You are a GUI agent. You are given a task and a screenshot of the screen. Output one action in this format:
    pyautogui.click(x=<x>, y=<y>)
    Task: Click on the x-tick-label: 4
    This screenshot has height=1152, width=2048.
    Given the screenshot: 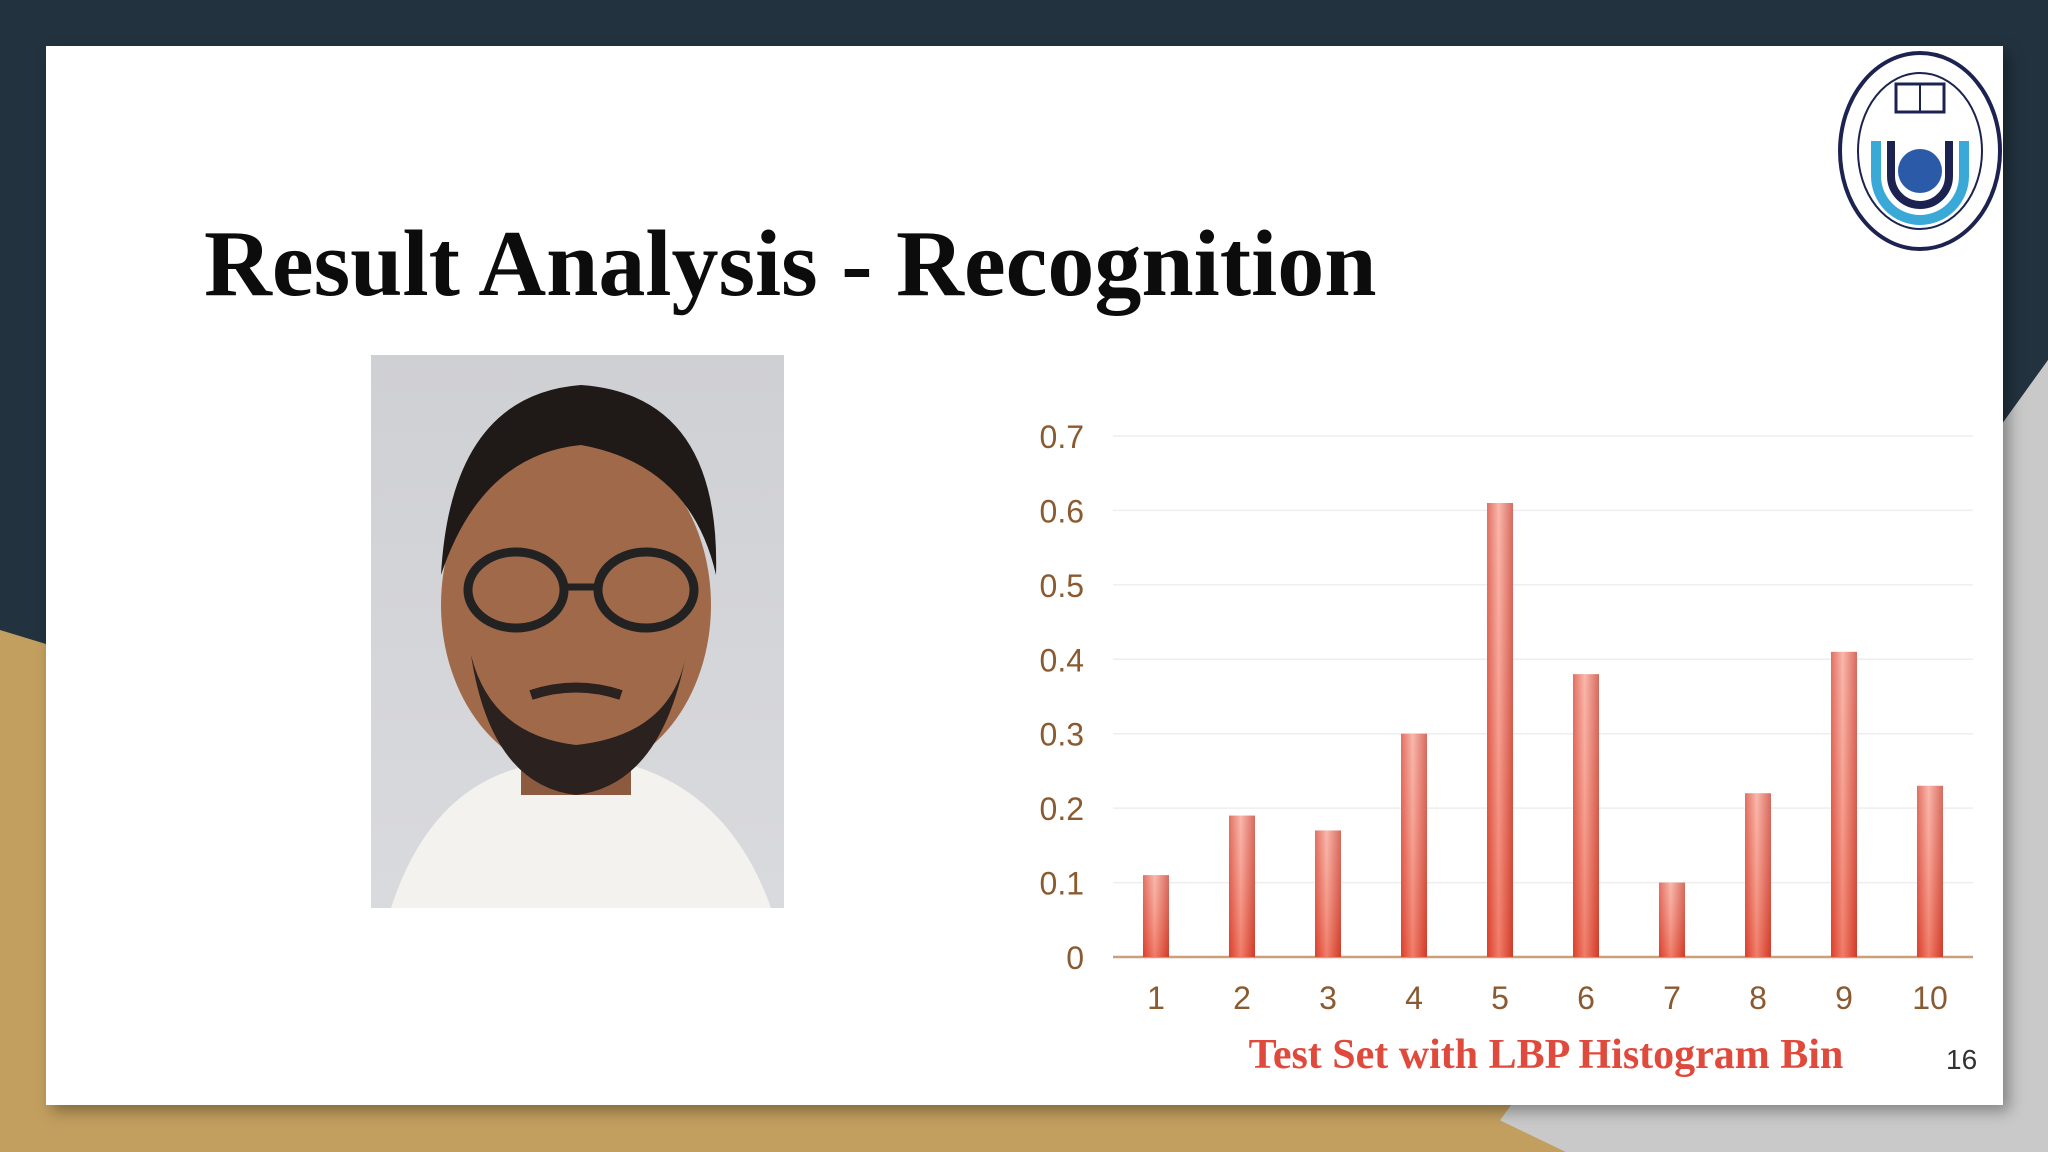 What is the action you would take?
    pyautogui.click(x=1414, y=998)
    